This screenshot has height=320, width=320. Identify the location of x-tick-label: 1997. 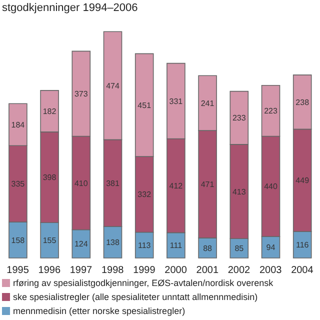
(81, 270).